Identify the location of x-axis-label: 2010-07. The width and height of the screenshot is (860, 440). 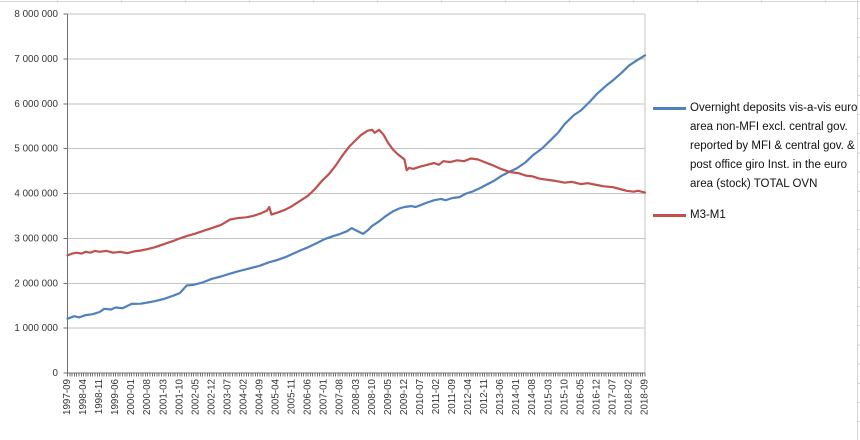
(420, 397).